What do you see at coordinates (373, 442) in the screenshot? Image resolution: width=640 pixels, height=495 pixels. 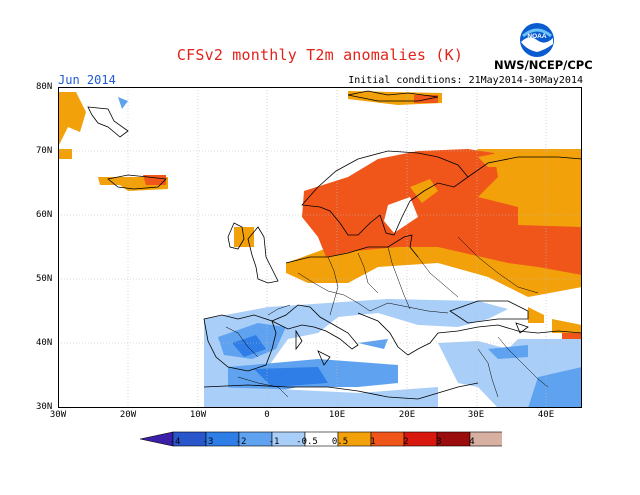 I see `colorbar-label: 1` at bounding box center [373, 442].